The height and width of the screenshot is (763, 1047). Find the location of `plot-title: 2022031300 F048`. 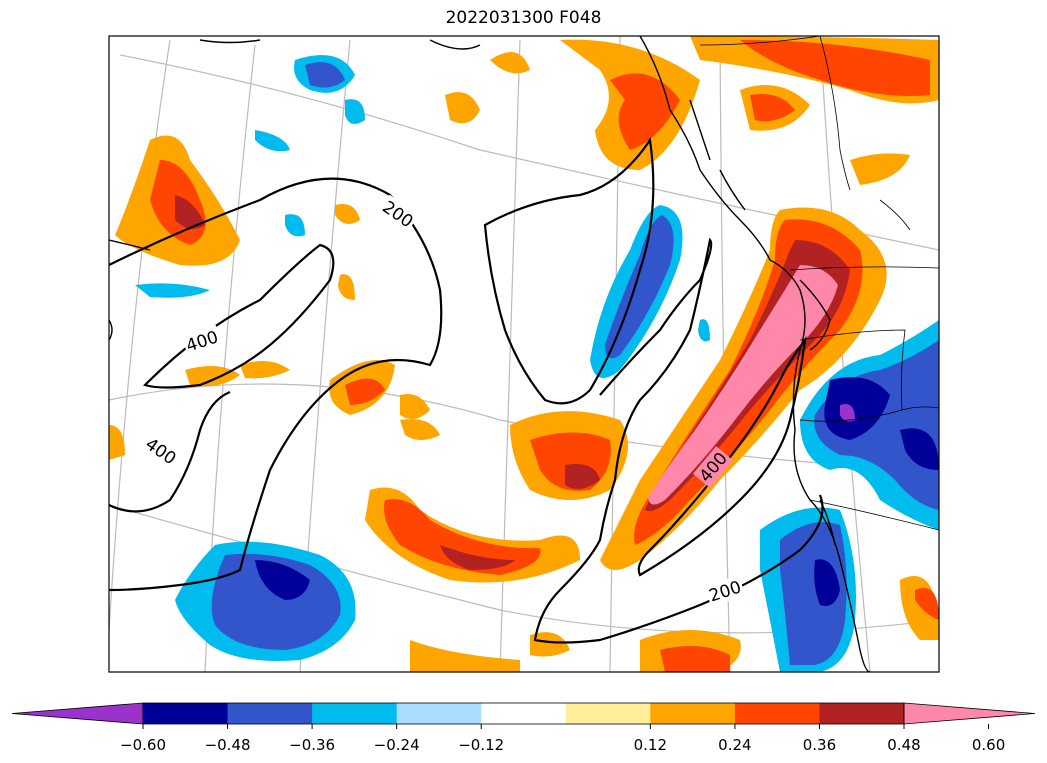

plot-title: 2022031300 F048 is located at coordinates (523, 18).